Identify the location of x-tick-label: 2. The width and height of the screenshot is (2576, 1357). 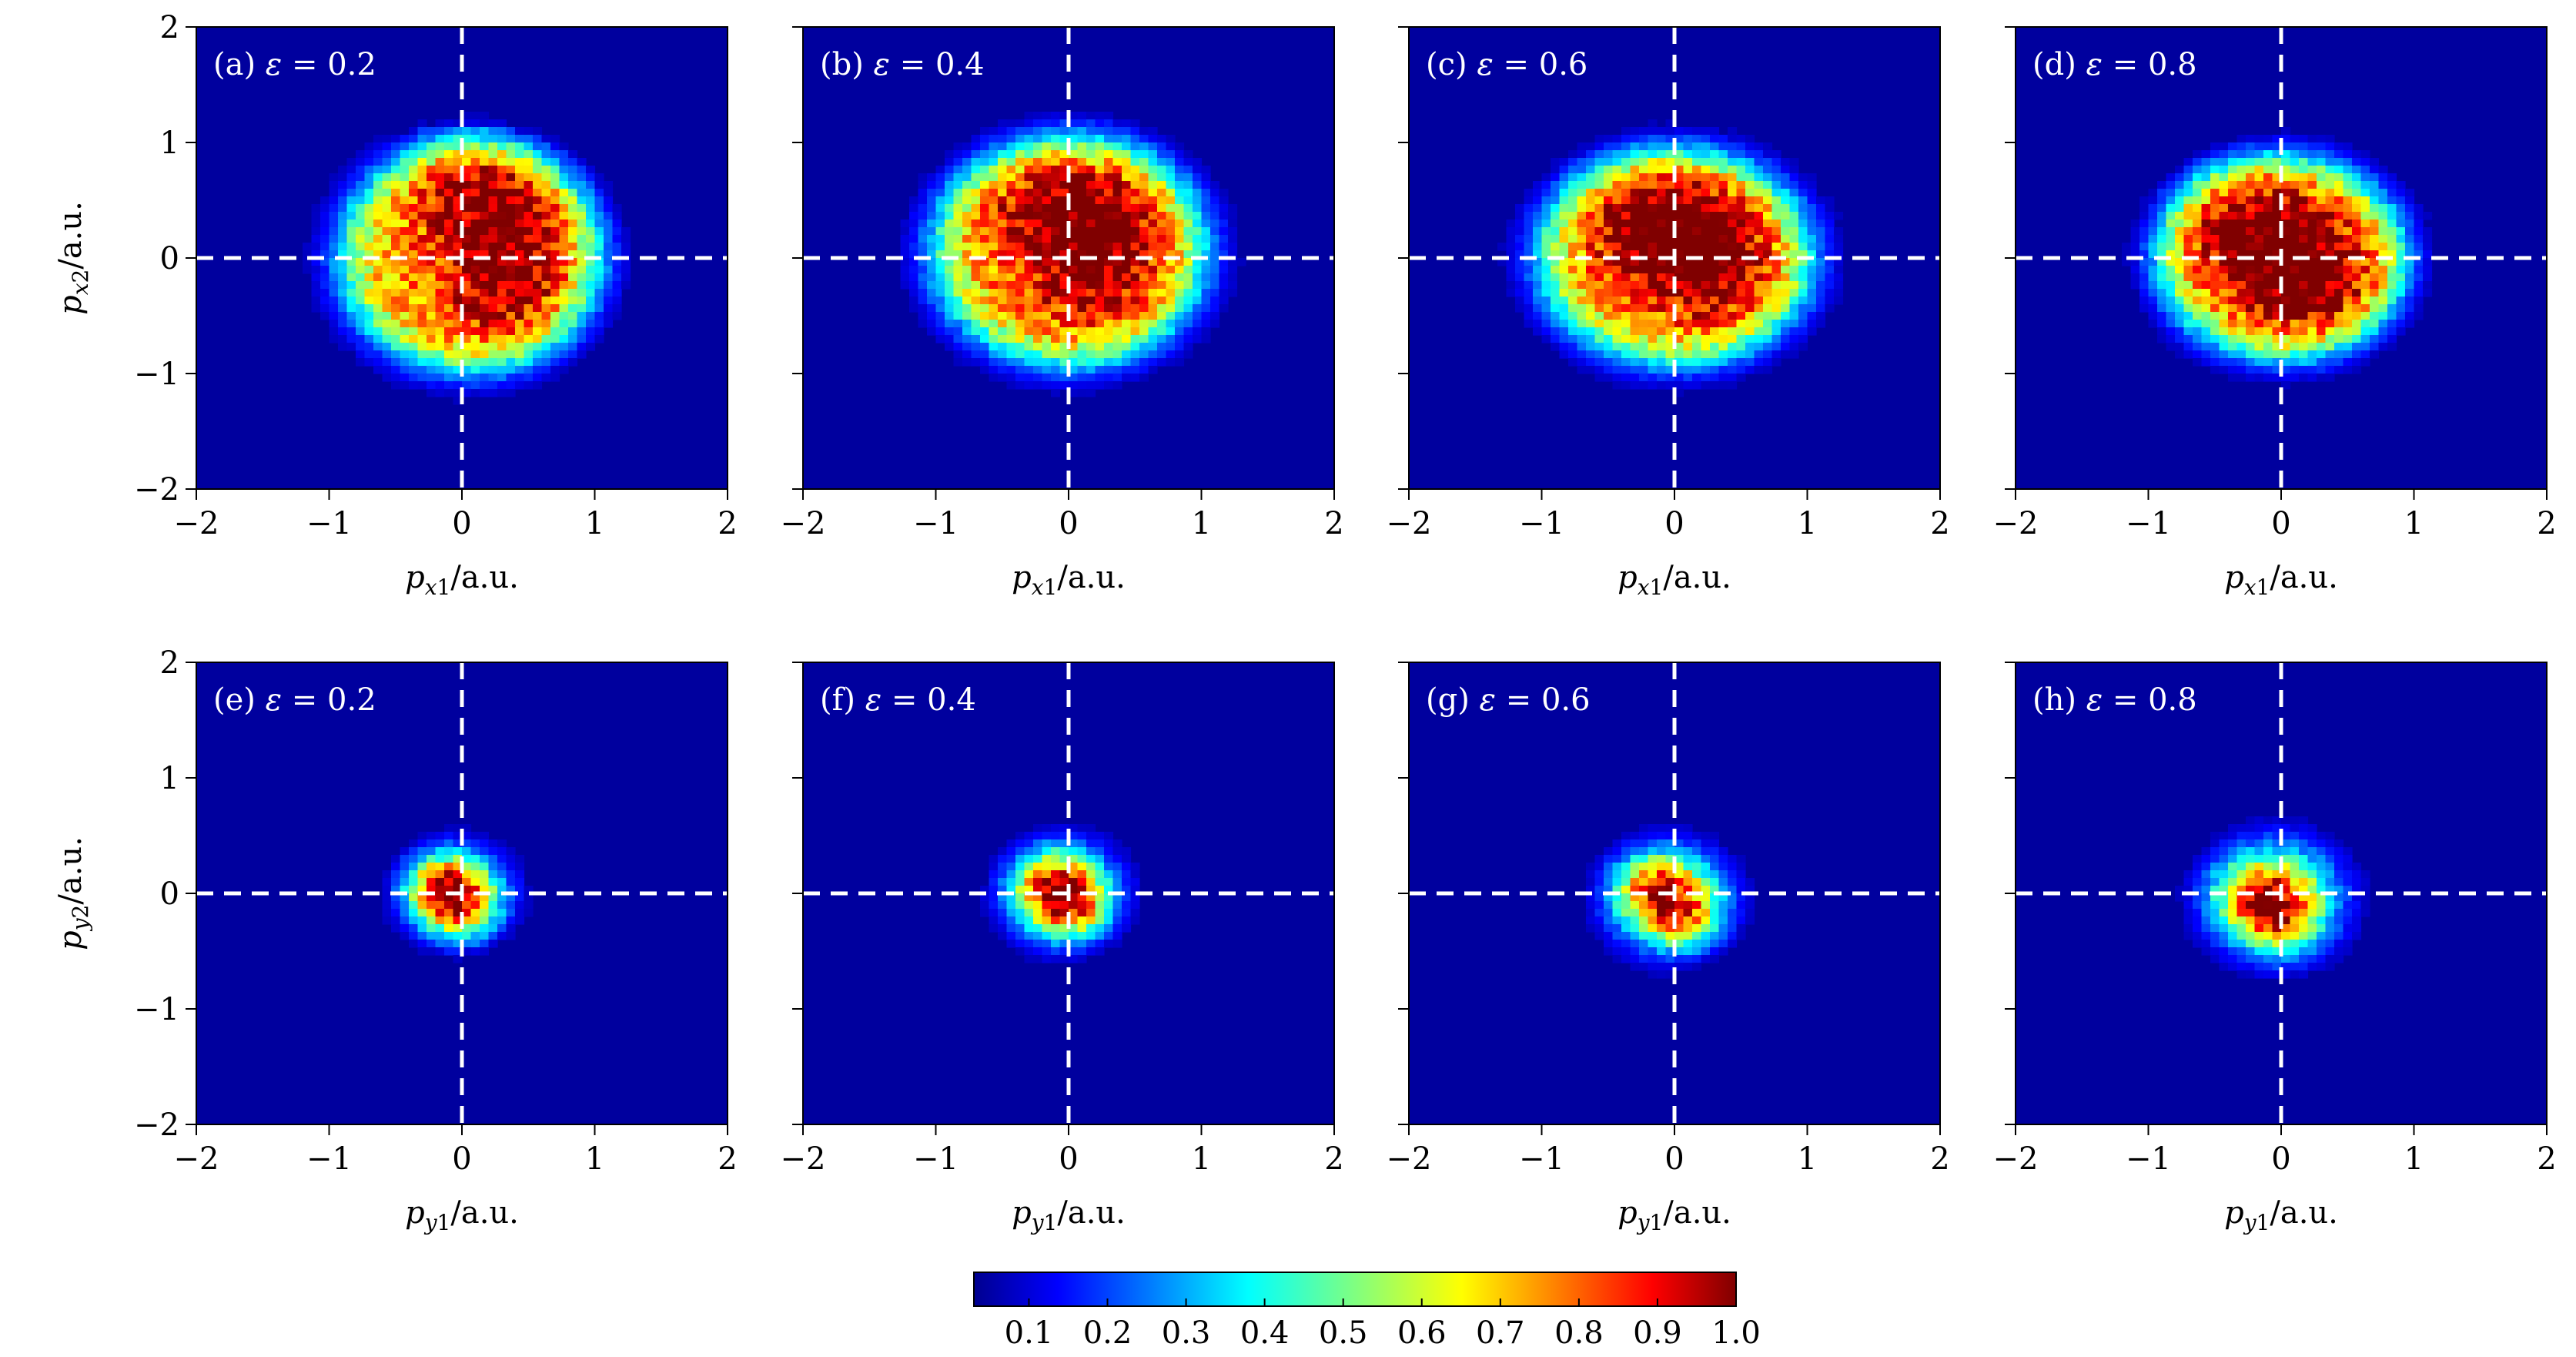
(728, 1159).